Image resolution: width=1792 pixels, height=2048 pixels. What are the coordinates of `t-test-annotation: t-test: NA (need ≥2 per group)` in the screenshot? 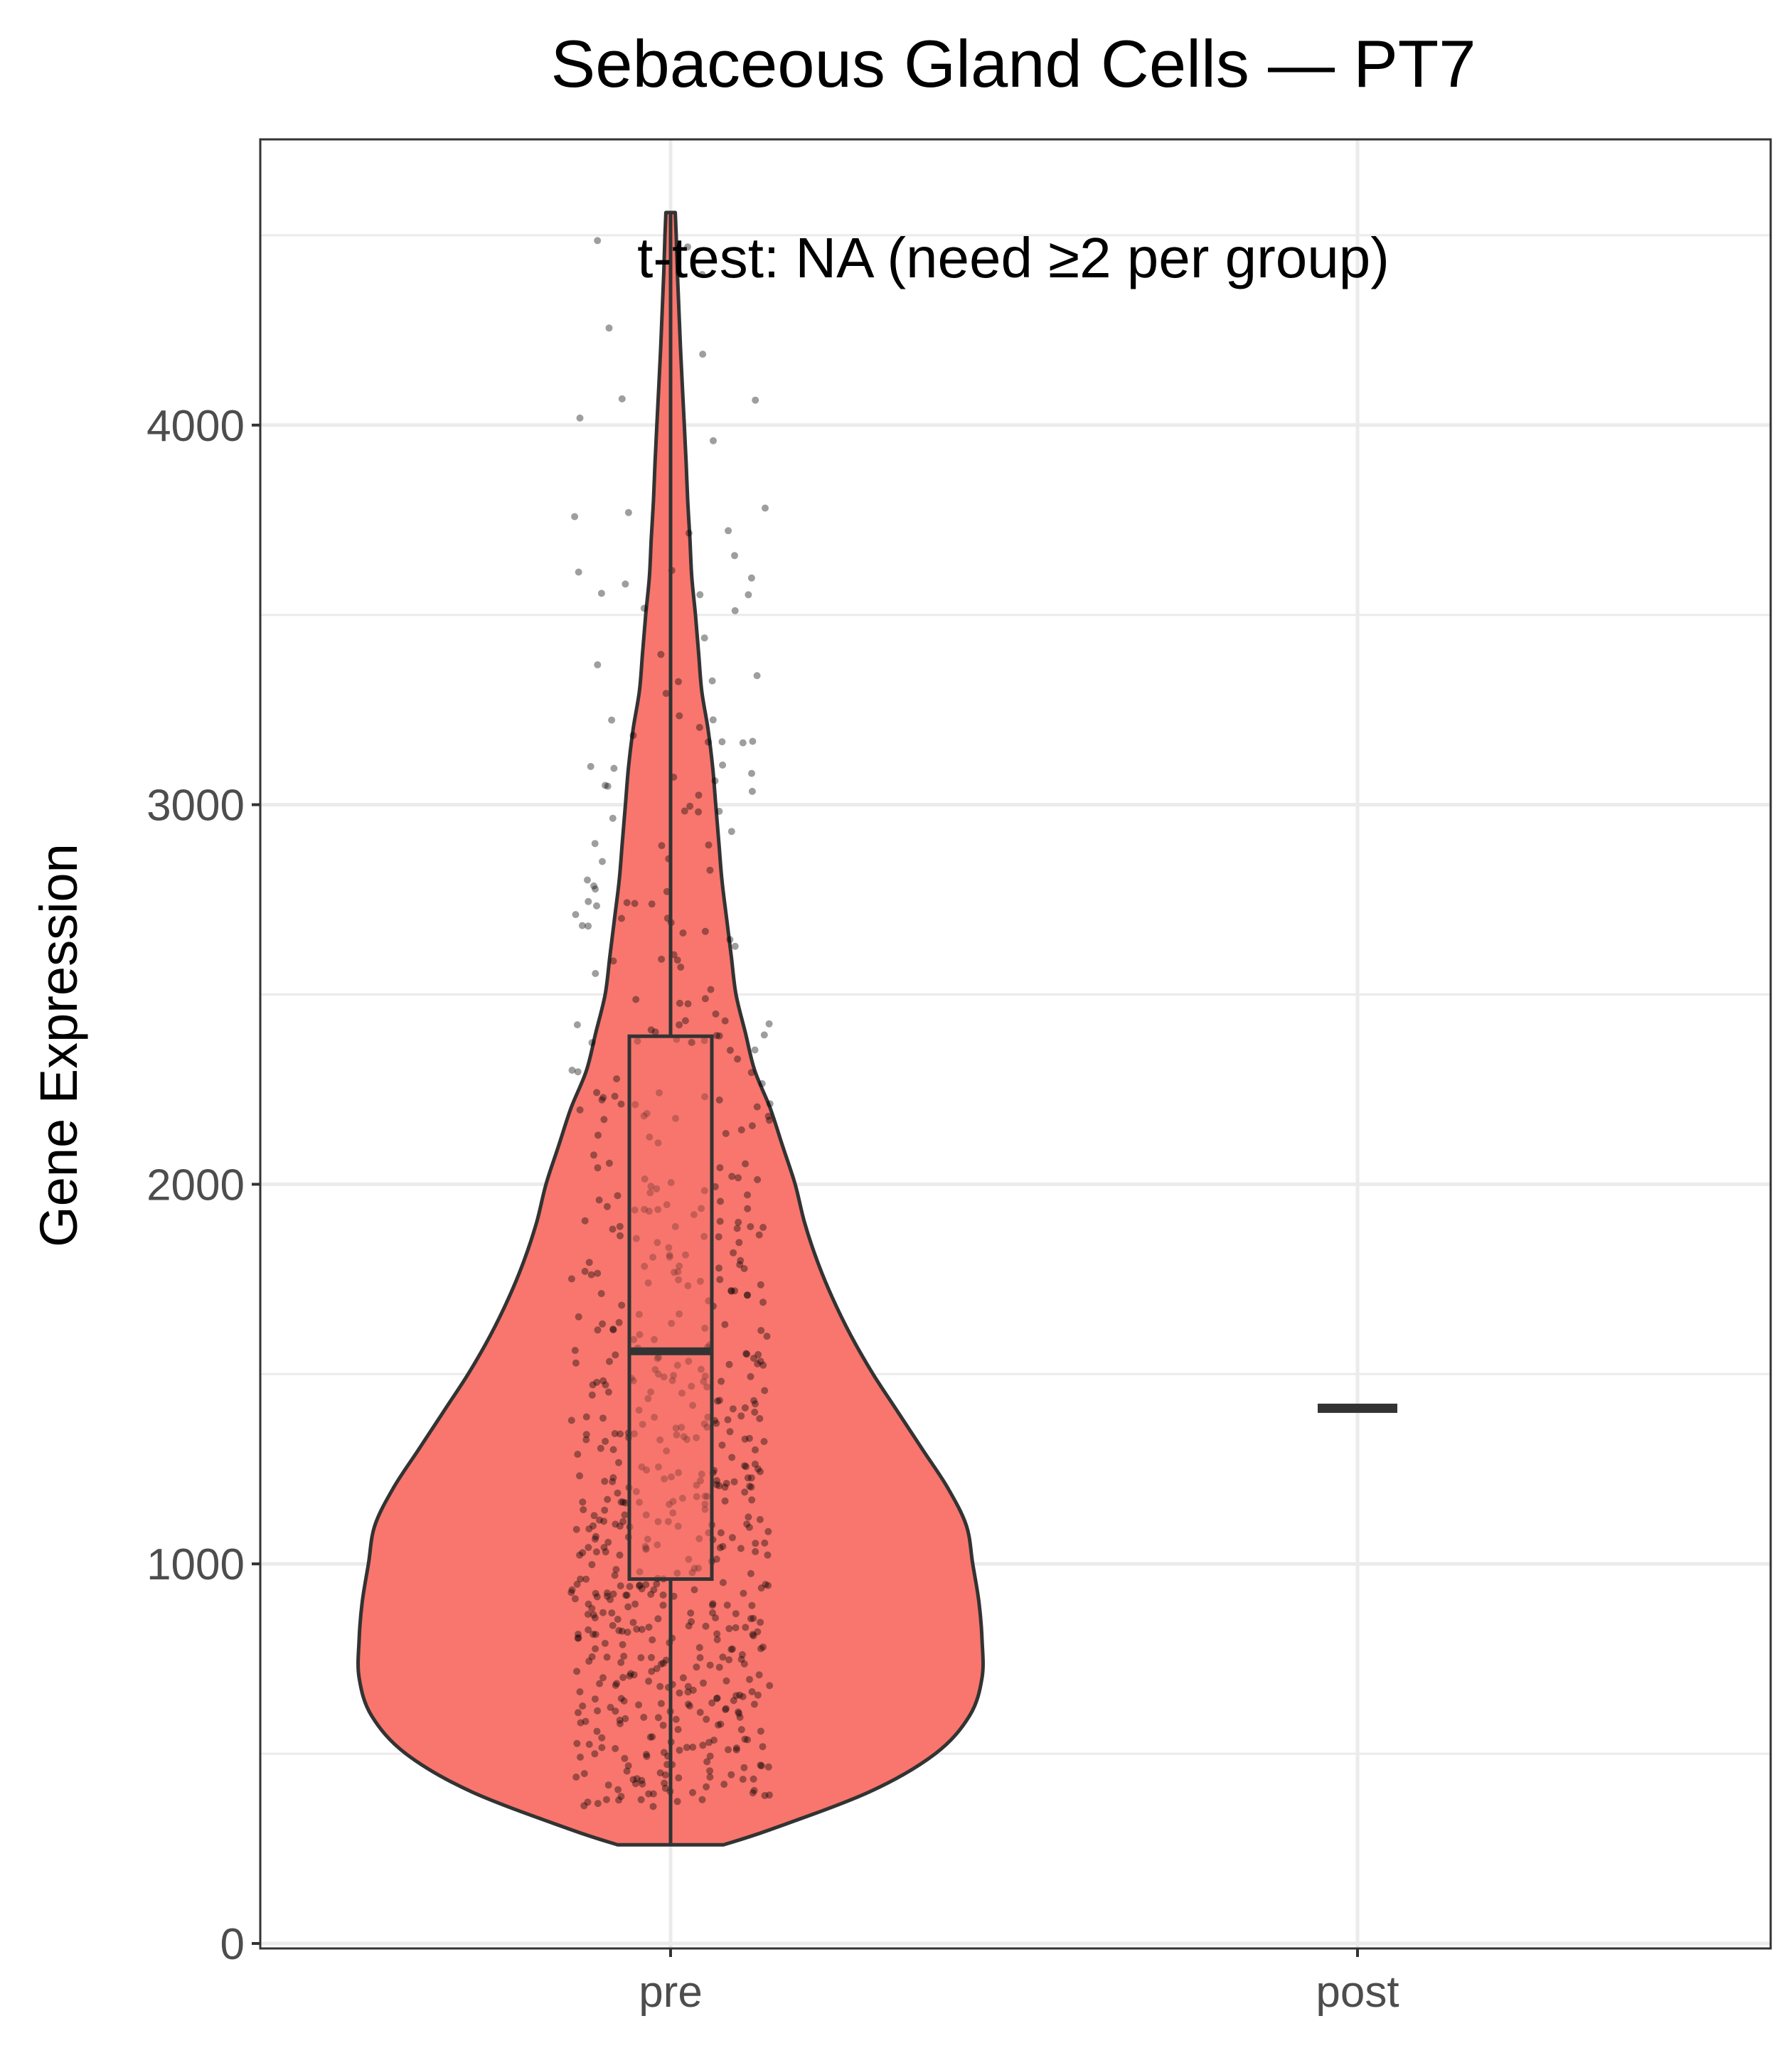 It's located at (1013, 257).